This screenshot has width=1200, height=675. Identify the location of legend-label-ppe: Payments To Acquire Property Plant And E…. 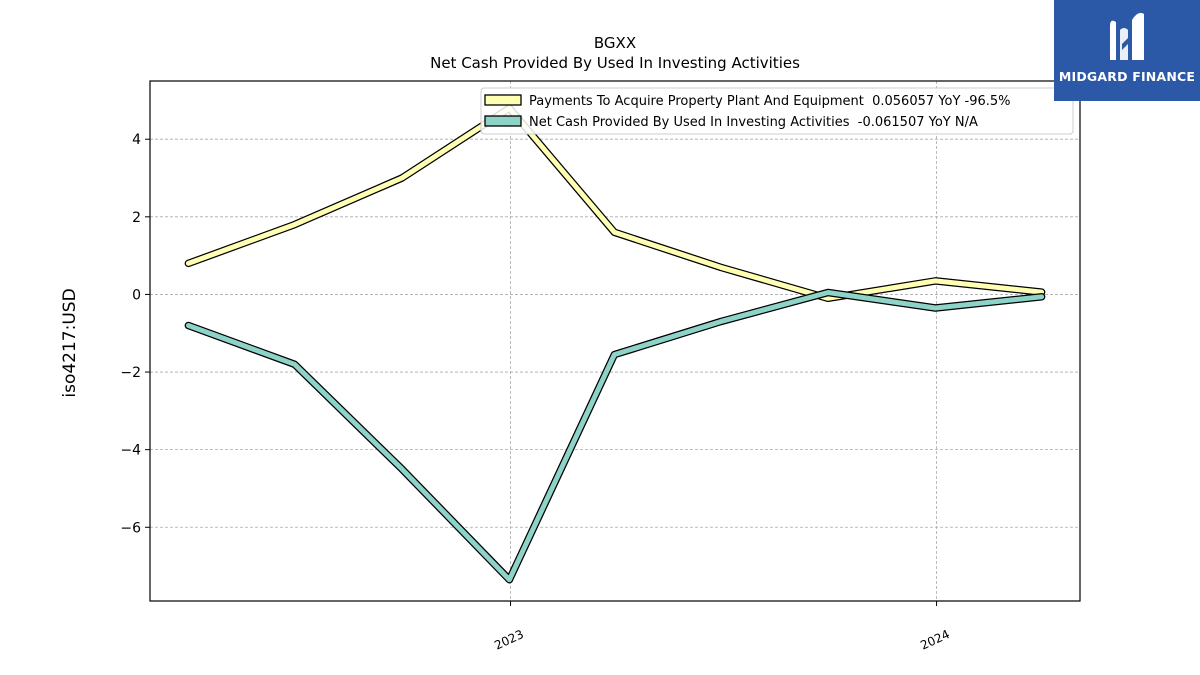
(770, 101).